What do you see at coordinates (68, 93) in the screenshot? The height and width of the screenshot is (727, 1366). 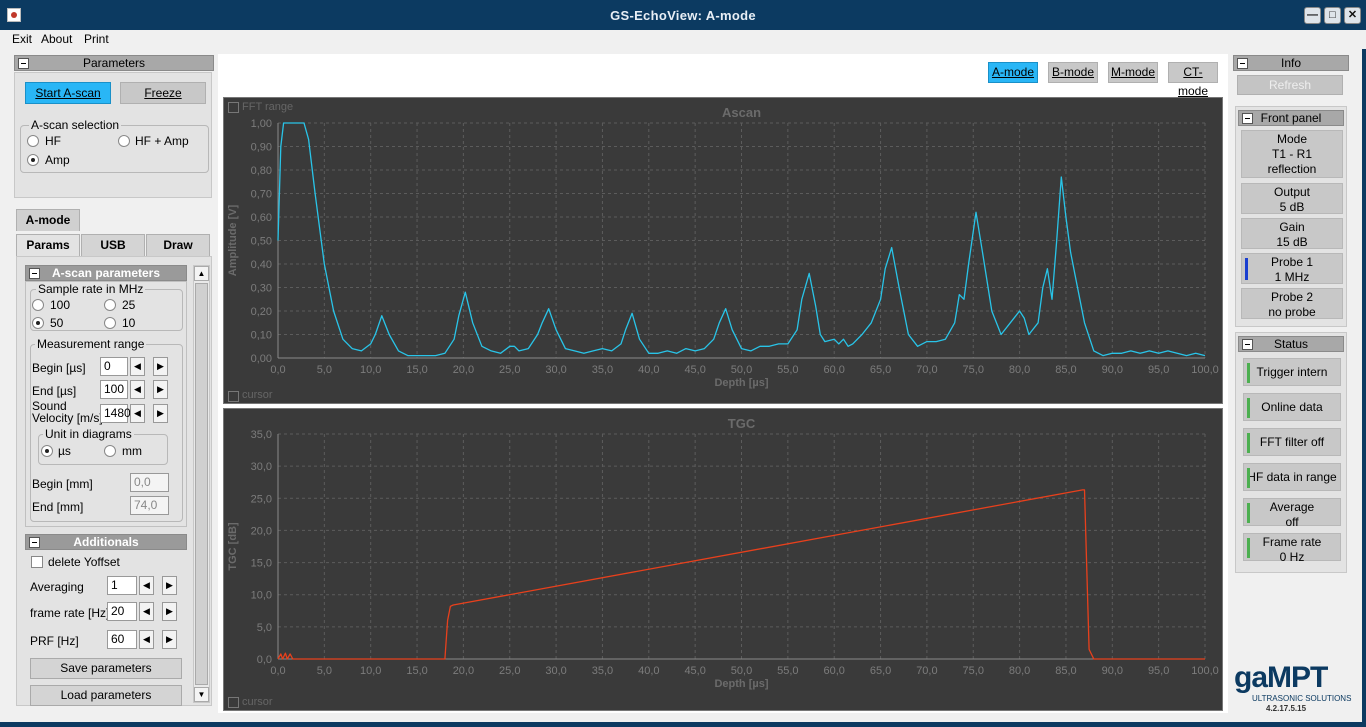 I see `start-ascan-button: Start A-scan` at bounding box center [68, 93].